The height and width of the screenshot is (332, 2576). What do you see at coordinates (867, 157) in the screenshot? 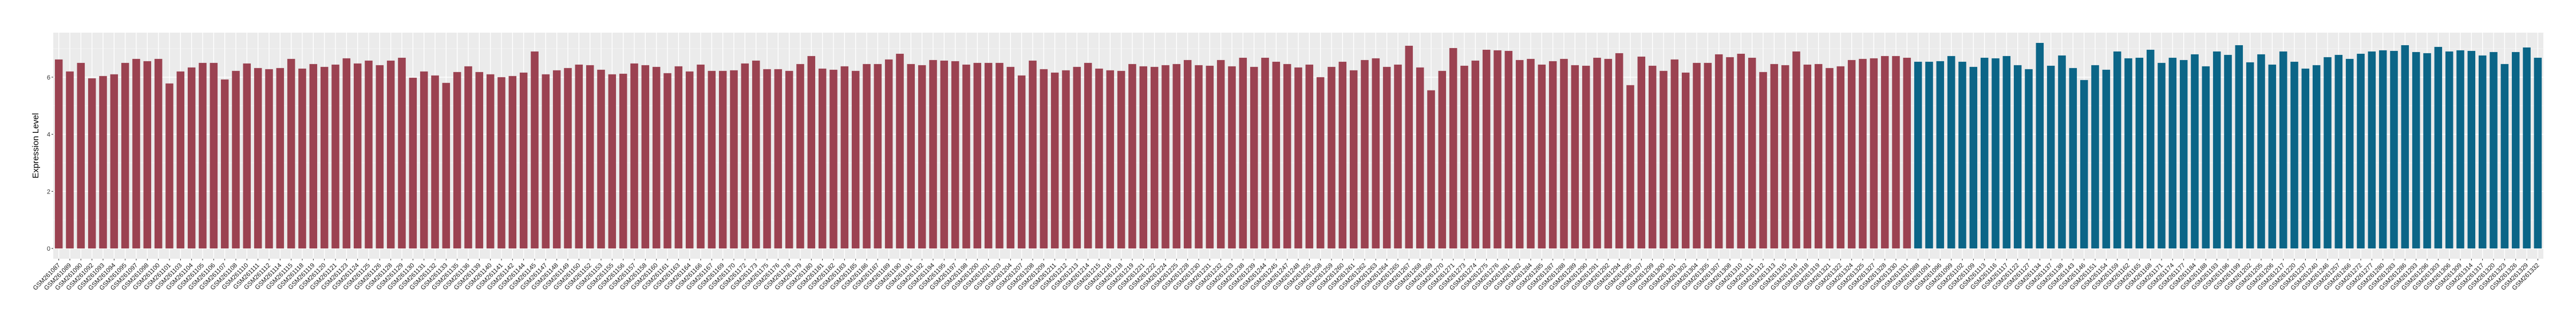
I see `bar-GSM261186` at bounding box center [867, 157].